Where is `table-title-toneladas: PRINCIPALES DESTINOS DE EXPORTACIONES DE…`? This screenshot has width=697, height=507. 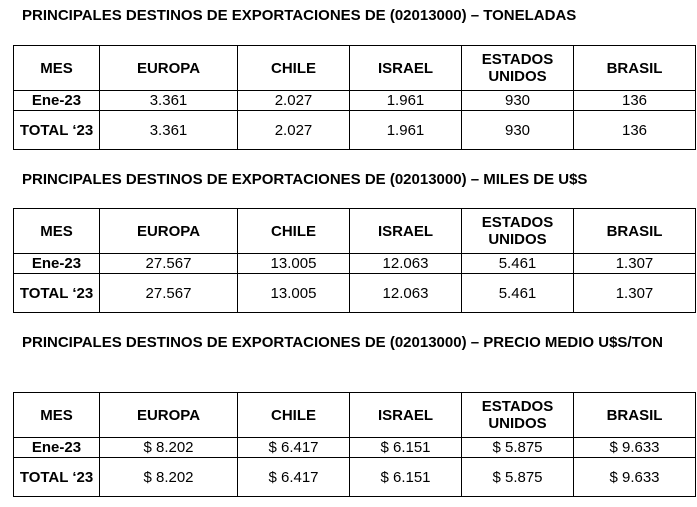 table-title-toneladas: PRINCIPALES DESTINOS DE EXPORTACIONES DE… is located at coordinates (299, 15).